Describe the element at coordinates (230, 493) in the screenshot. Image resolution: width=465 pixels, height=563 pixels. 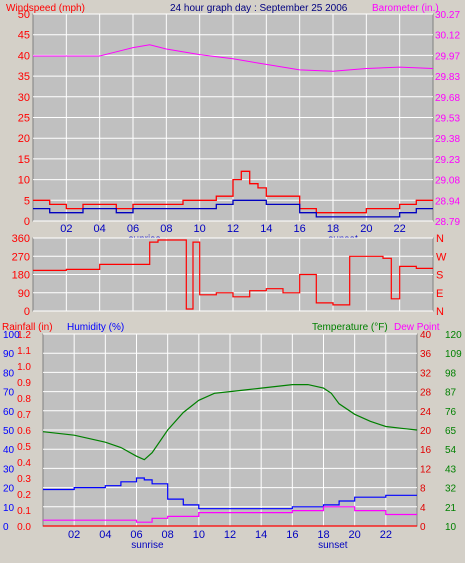
I see `series-humidity` at that location.